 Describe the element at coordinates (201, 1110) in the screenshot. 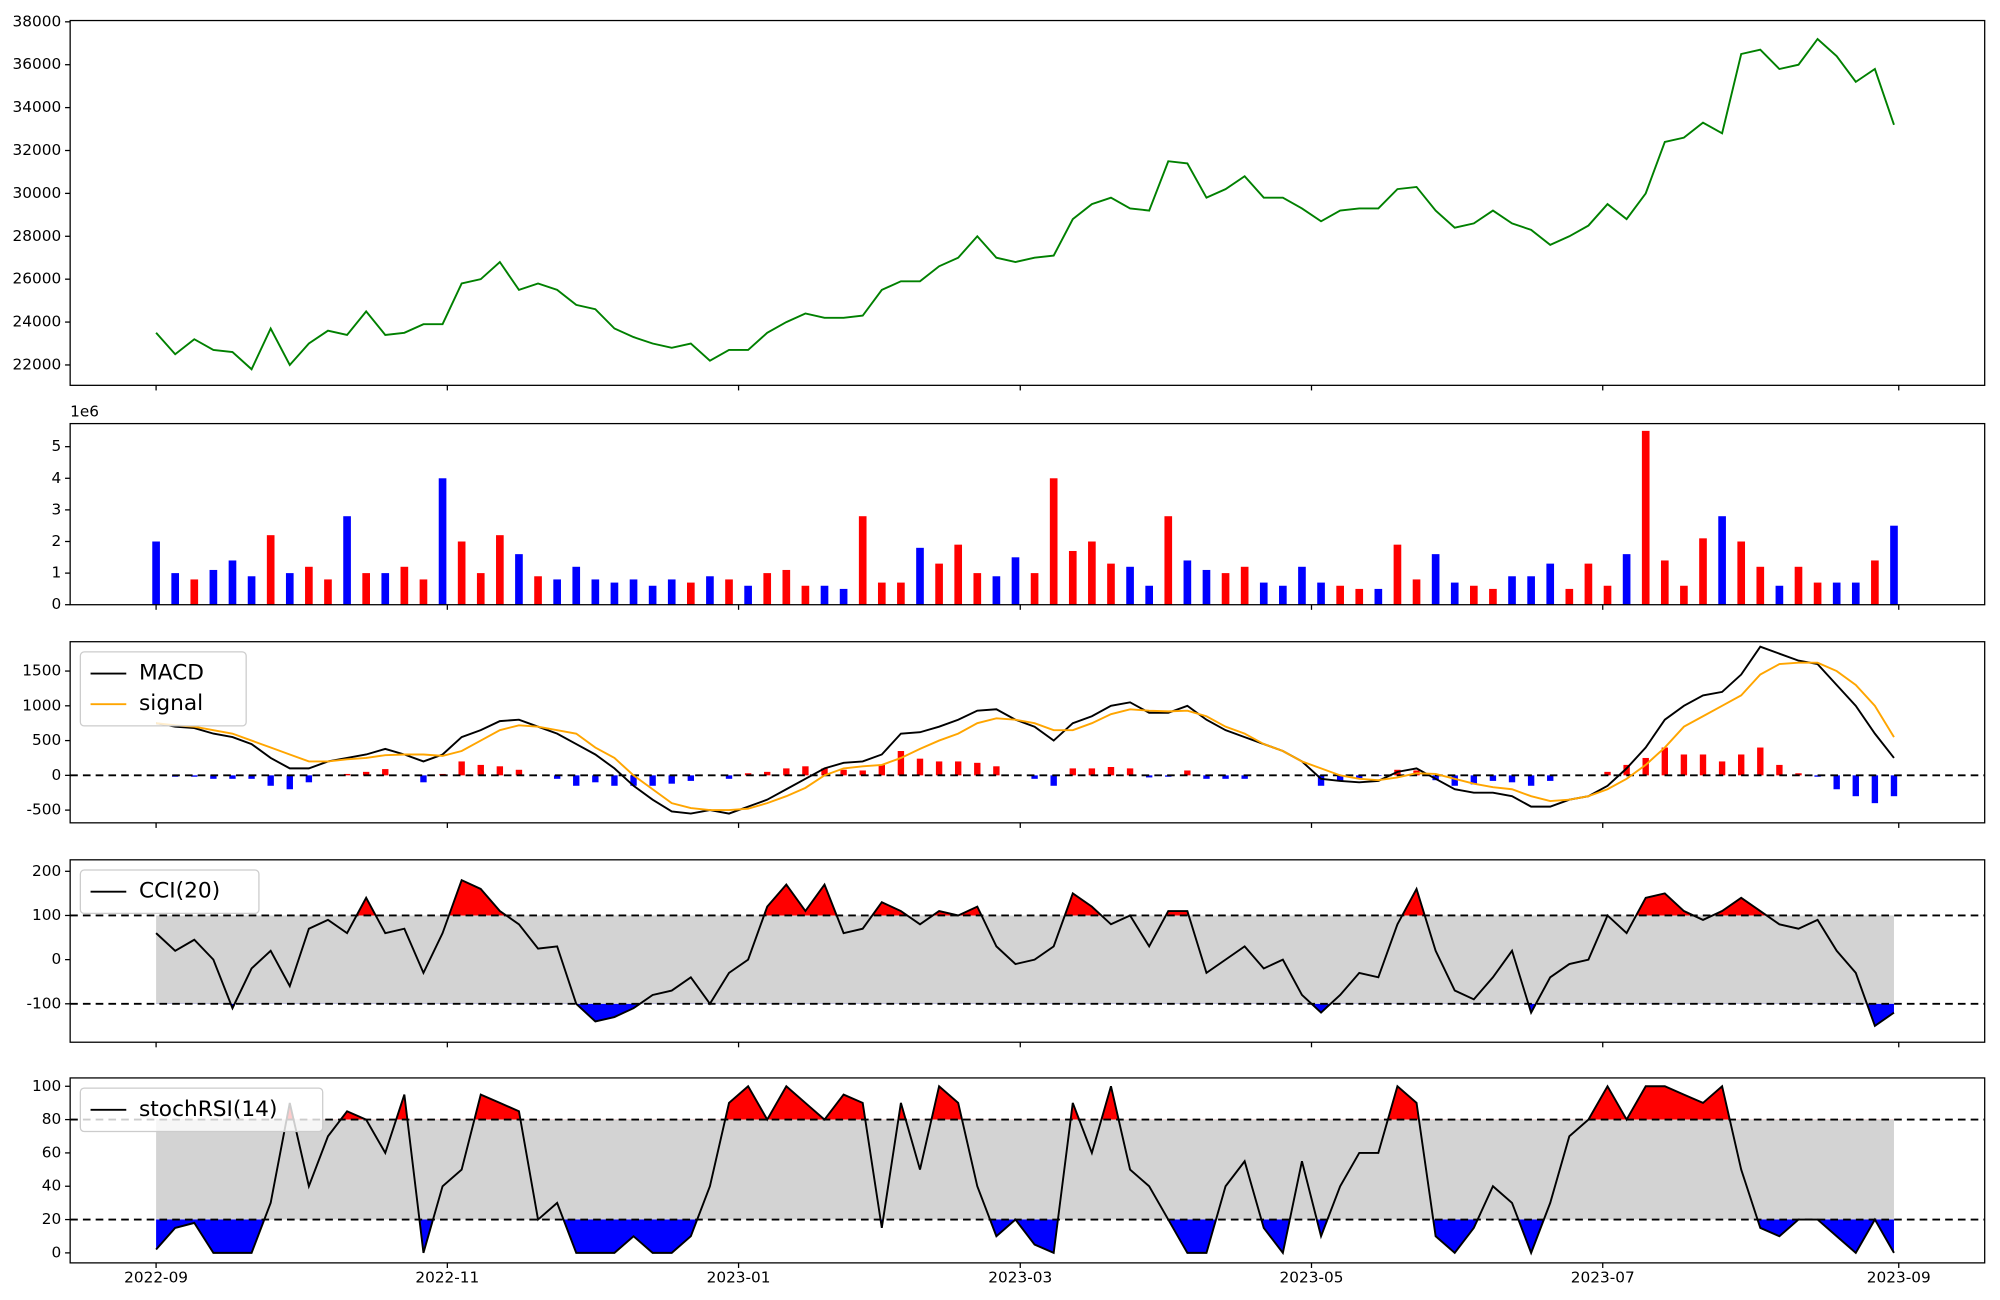

I see `legend: stochRSI(14)` at that location.